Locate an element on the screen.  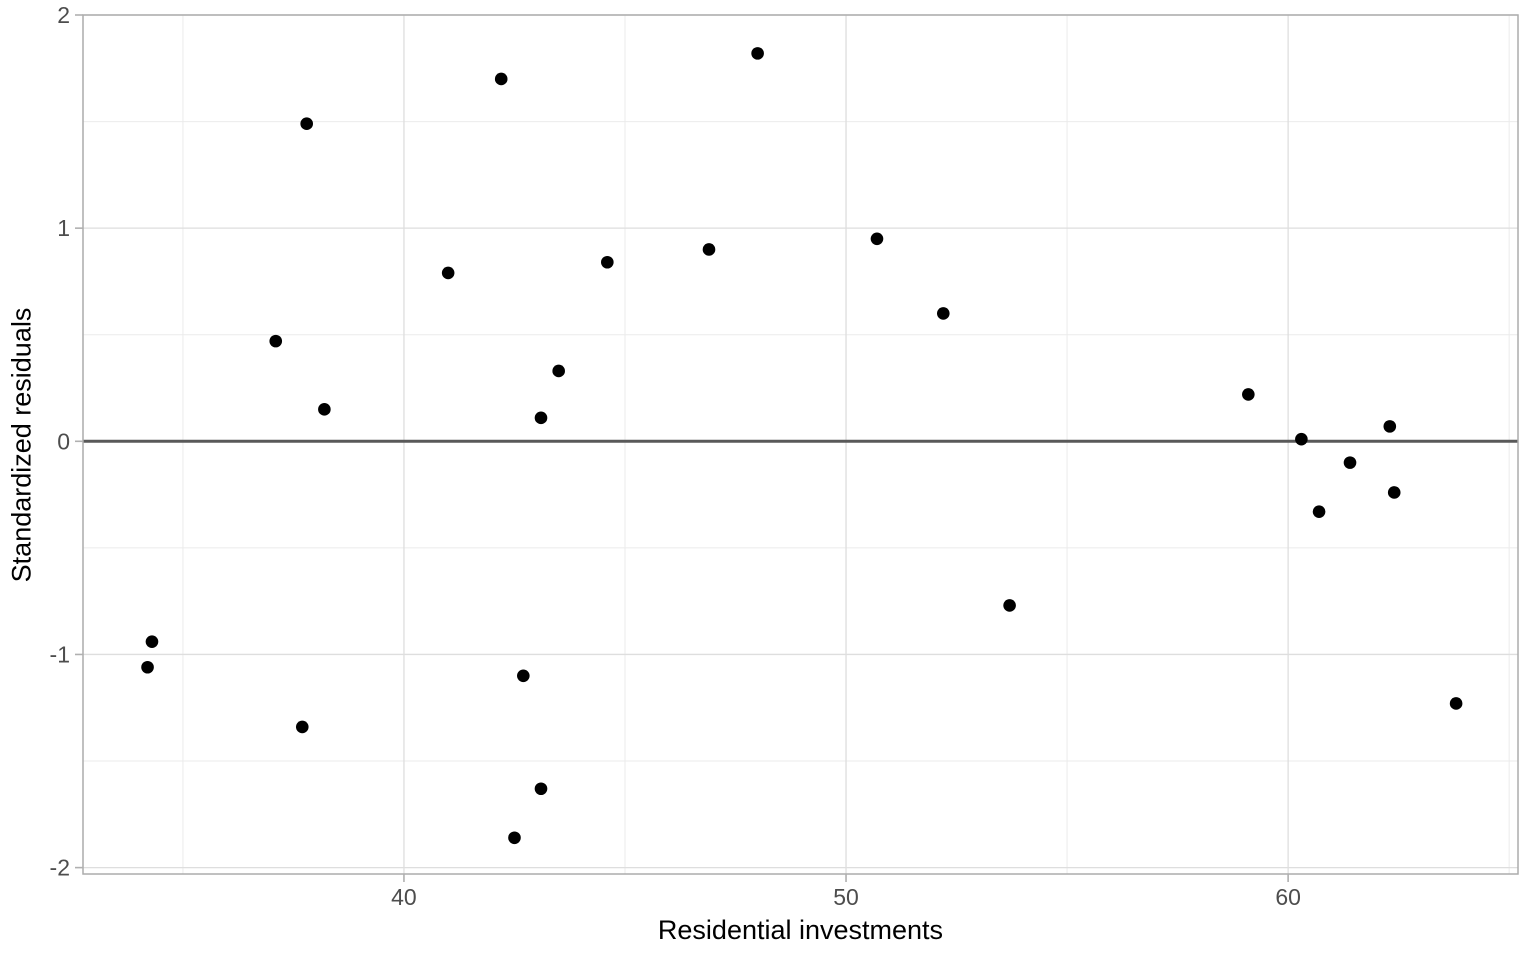
x-axis-tick-label: 60 is located at coordinates (1288, 897).